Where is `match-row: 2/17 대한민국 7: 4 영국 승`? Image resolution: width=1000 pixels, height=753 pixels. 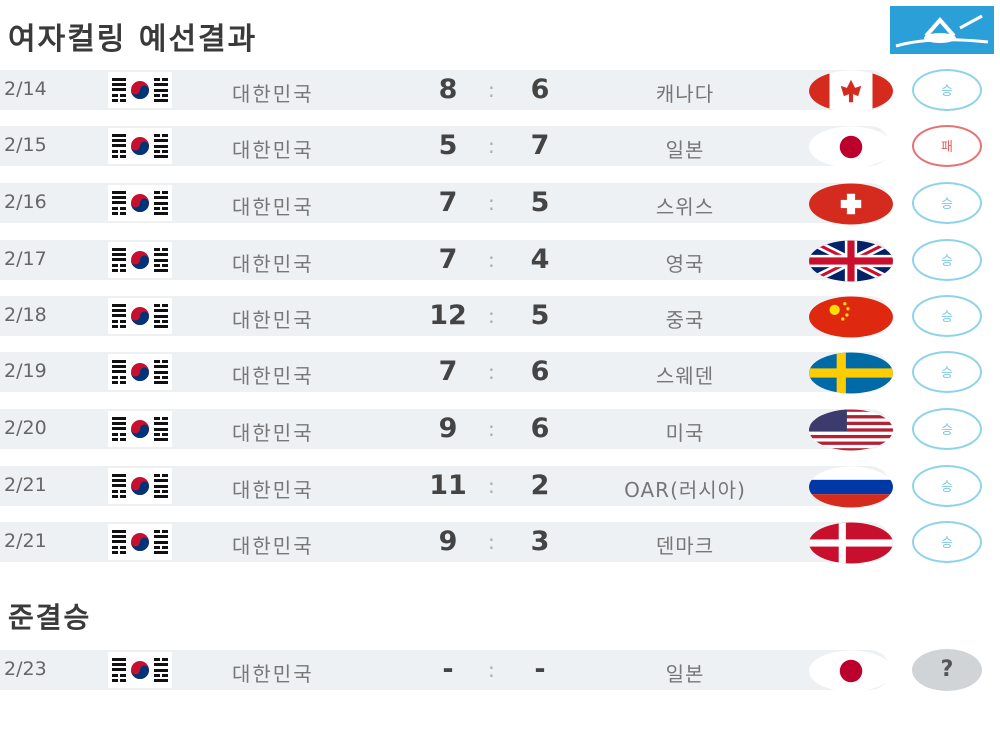 match-row: 2/17 대한민국 7: 4 영국 승 is located at coordinates (500, 260).